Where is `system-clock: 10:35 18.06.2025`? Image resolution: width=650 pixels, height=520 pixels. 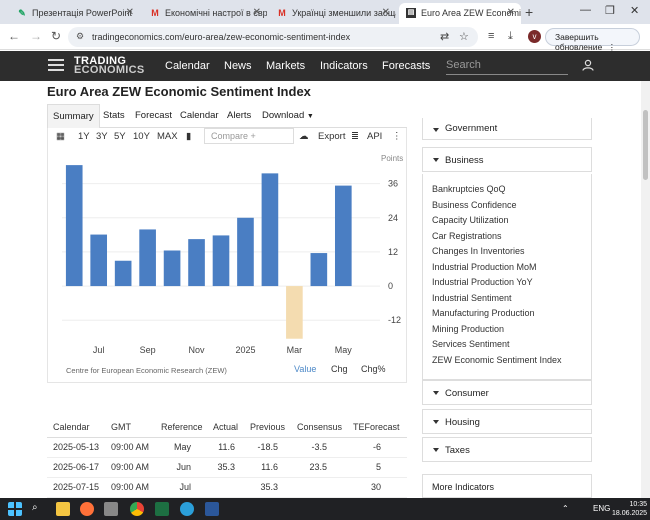 system-clock: 10:35 18.06.2025 is located at coordinates (629, 509).